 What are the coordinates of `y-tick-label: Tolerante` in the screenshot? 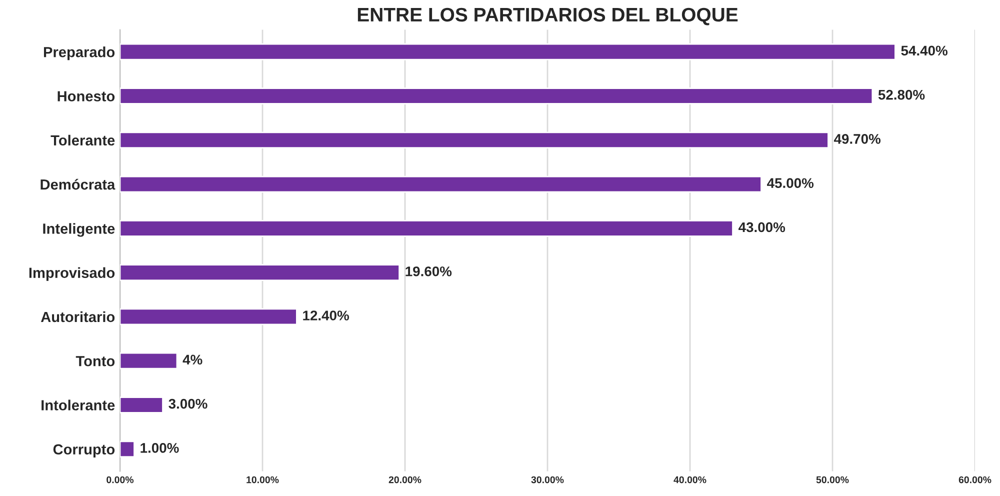 It's located at (82, 140).